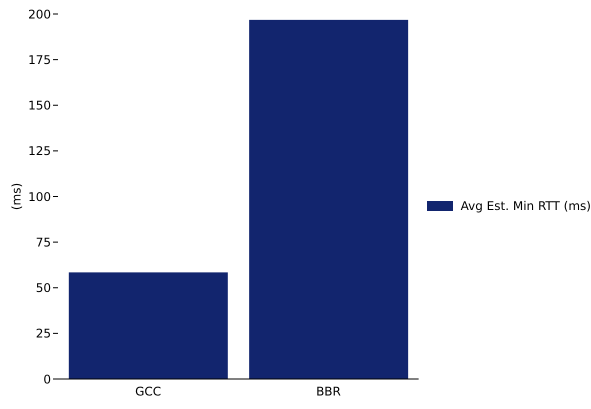 This screenshot has height=409, width=591. I want to click on x-tick-label: BBR, so click(328, 391).